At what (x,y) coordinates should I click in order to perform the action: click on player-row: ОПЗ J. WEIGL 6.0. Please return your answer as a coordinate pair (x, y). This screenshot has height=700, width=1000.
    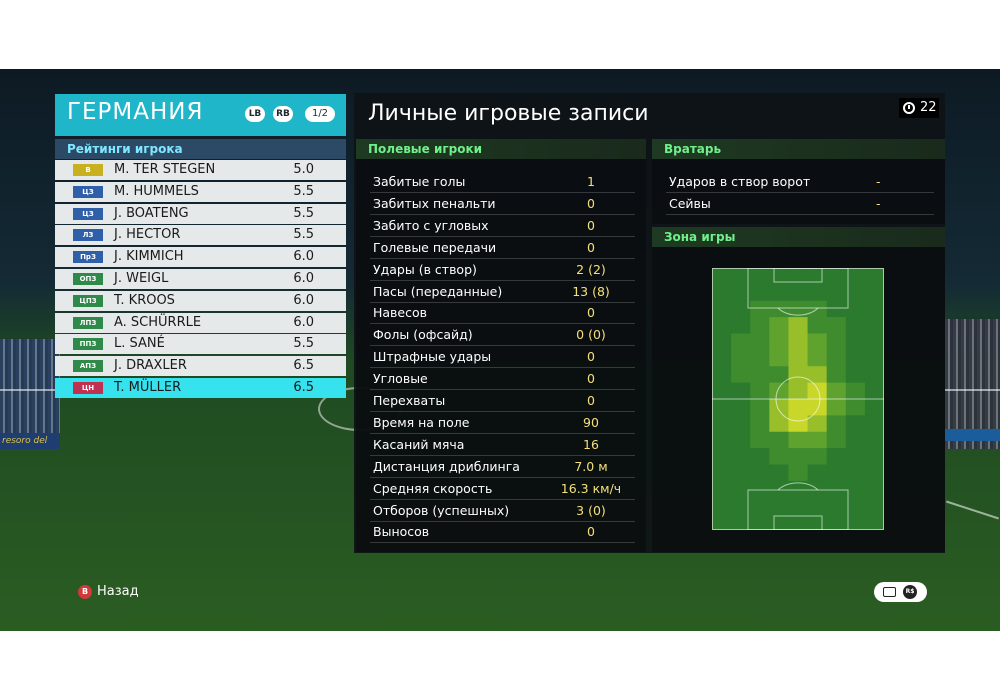
    Looking at the image, I should click on (200, 278).